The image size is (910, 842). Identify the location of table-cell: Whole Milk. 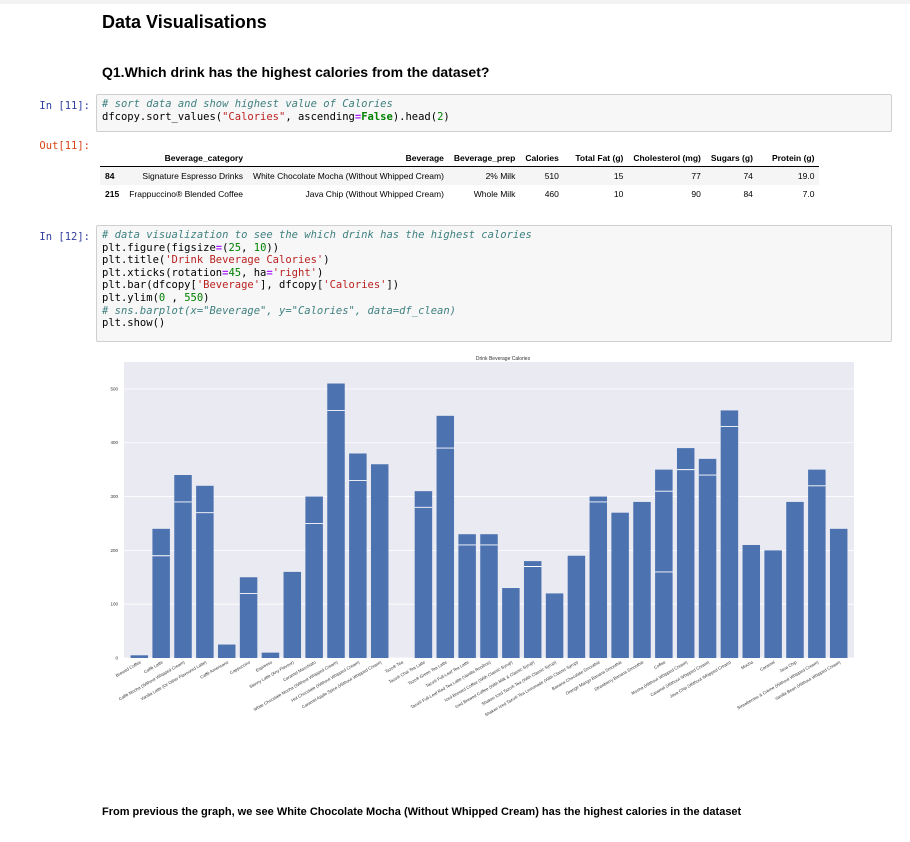
(494, 194).